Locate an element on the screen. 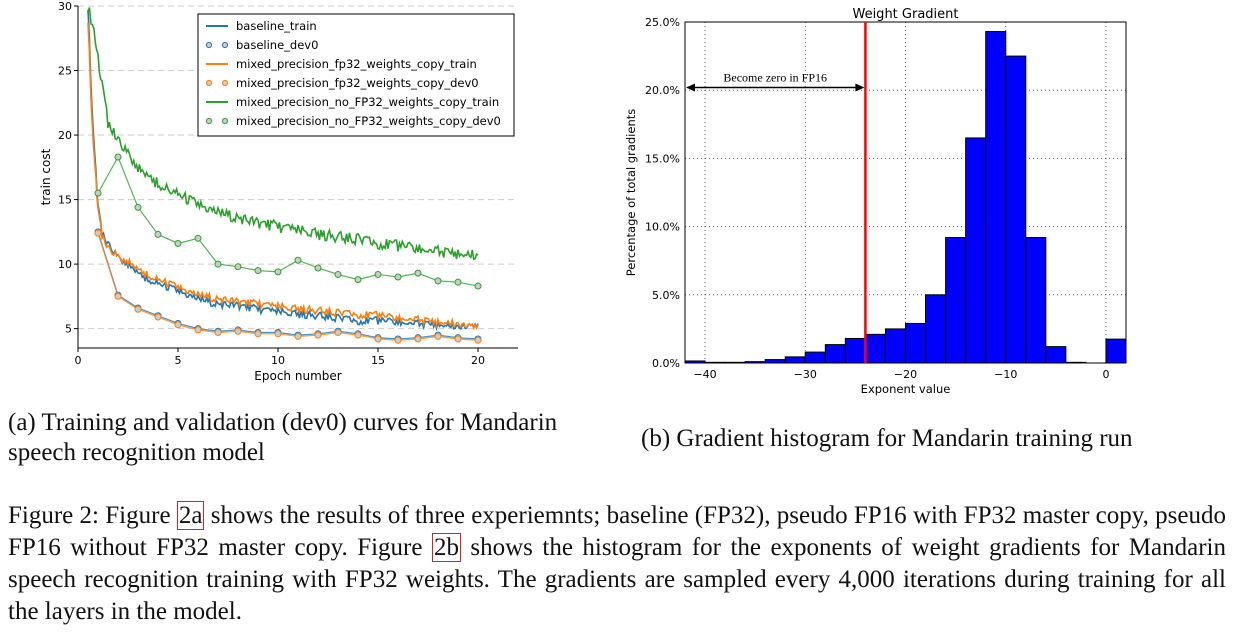 This screenshot has width=1233, height=641. arrow-head-right is located at coordinates (860, 87).